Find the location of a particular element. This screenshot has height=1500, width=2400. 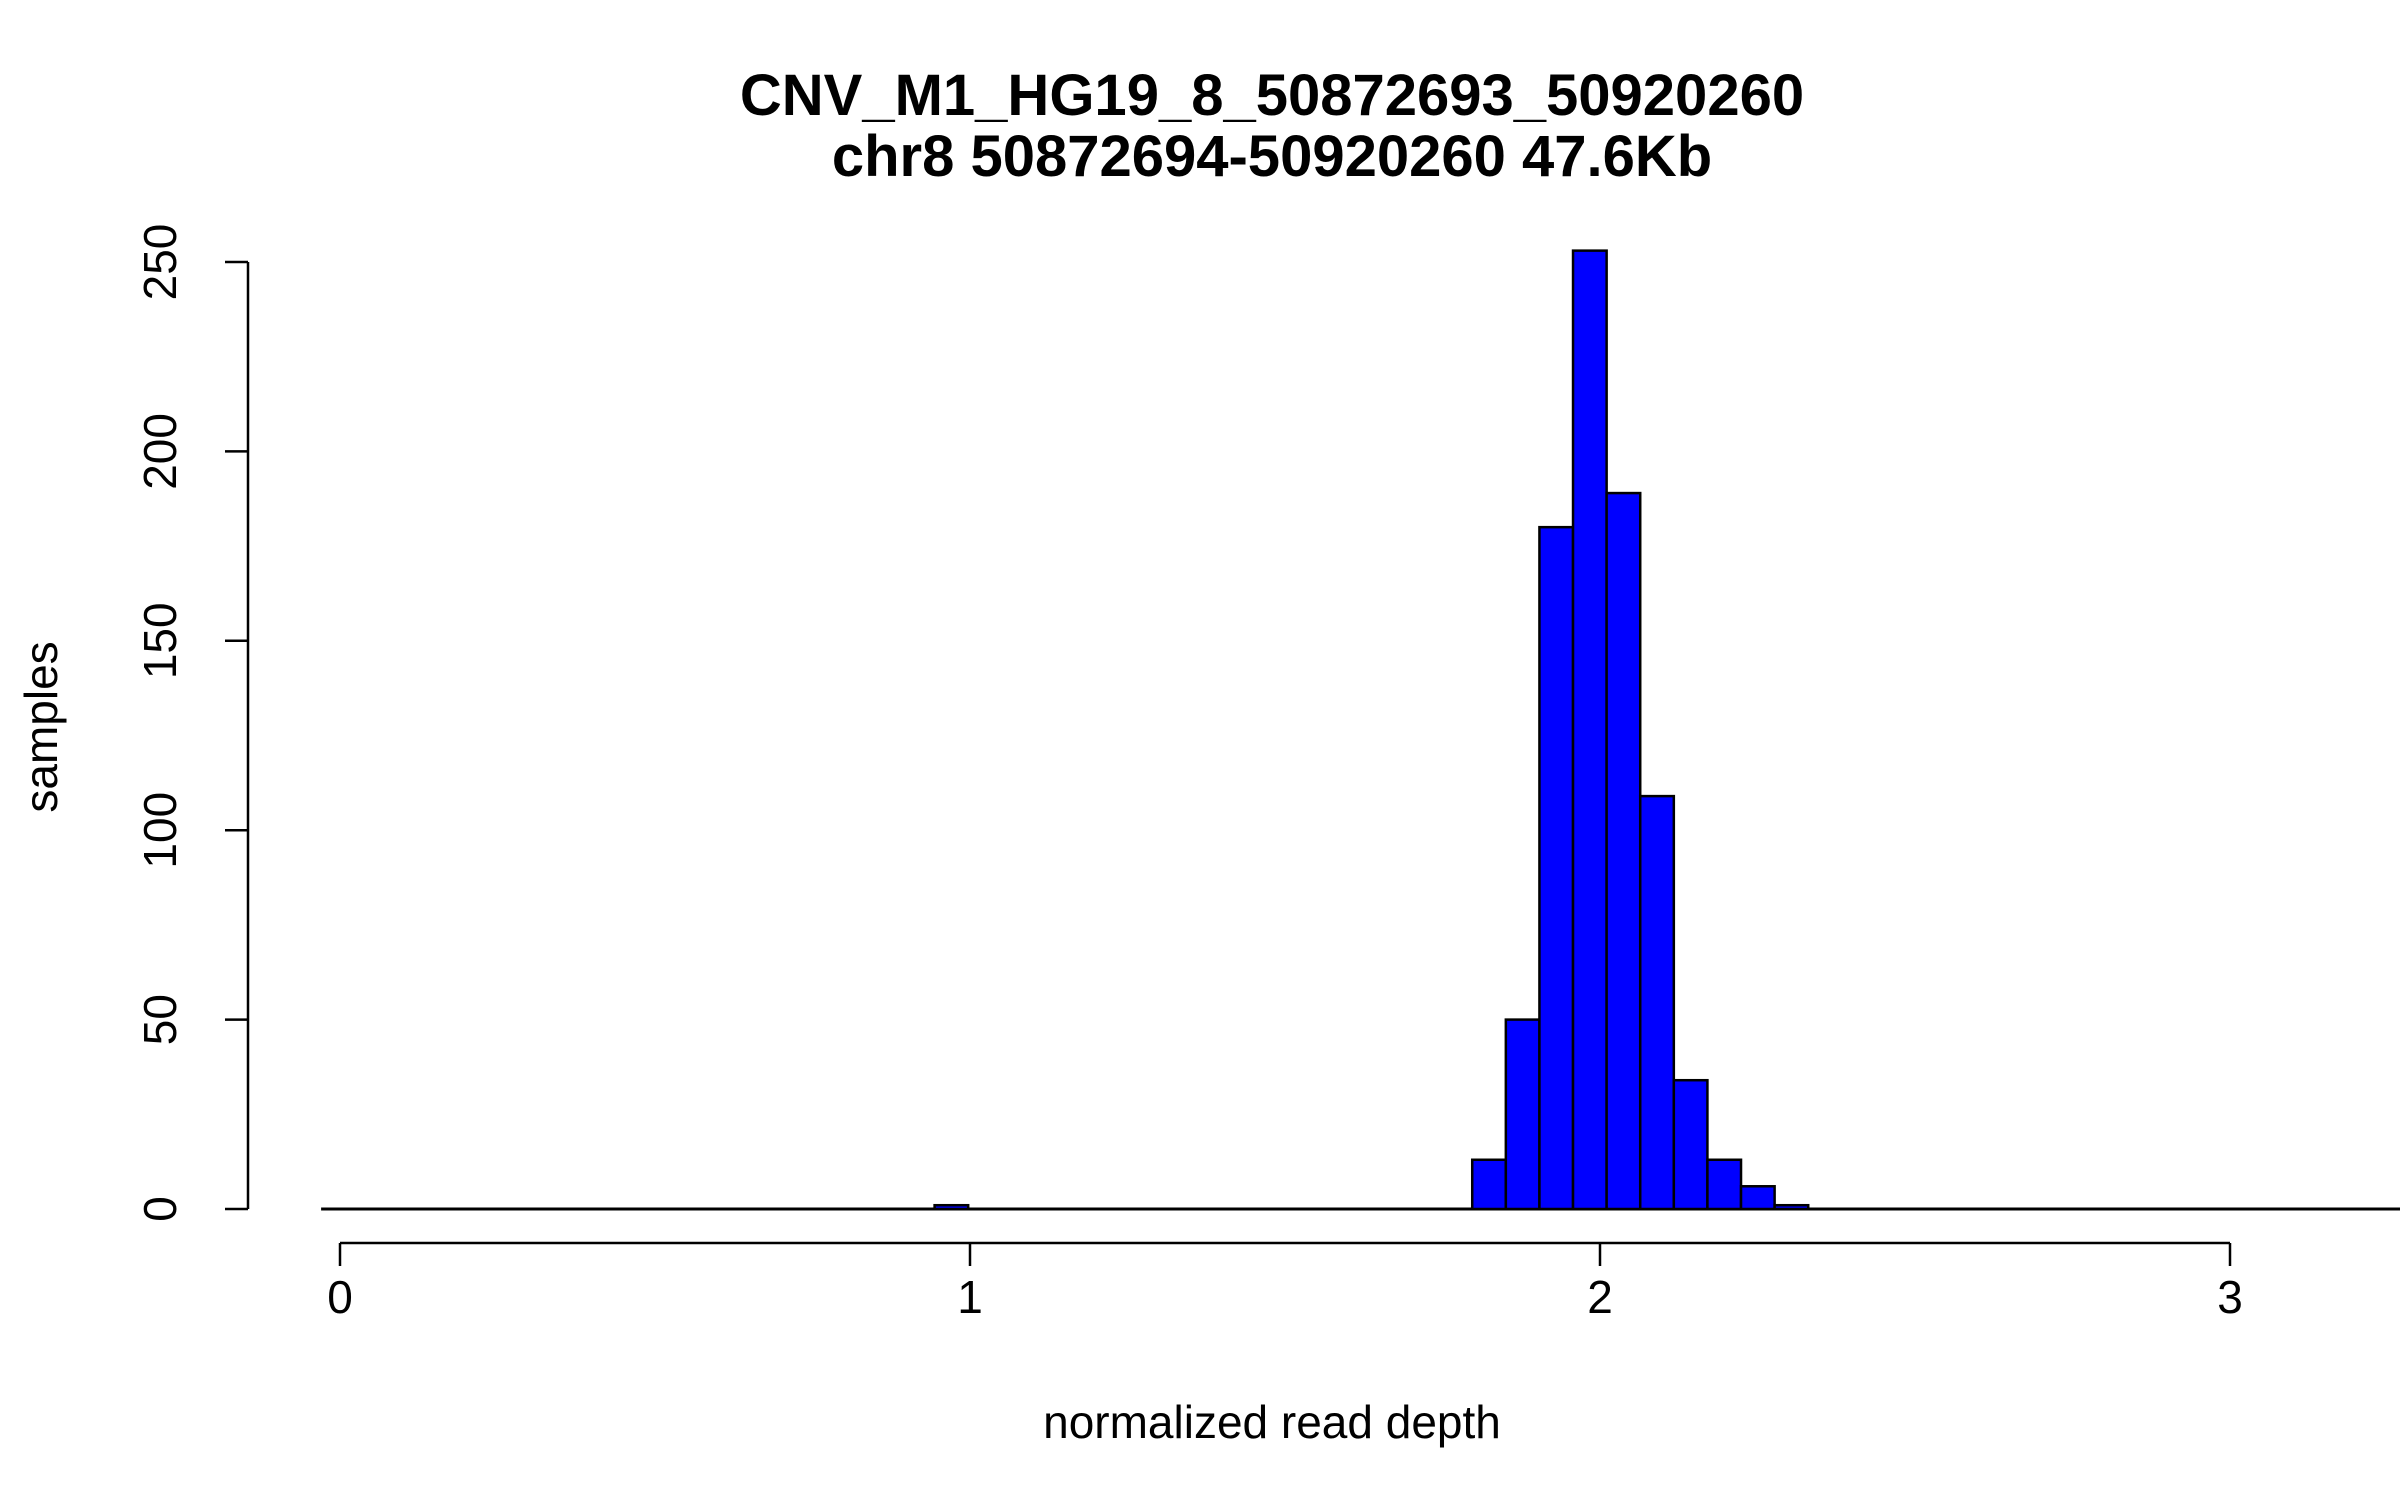

y-axis: 0 50 100 150 200 250 is located at coordinates (192, 723).